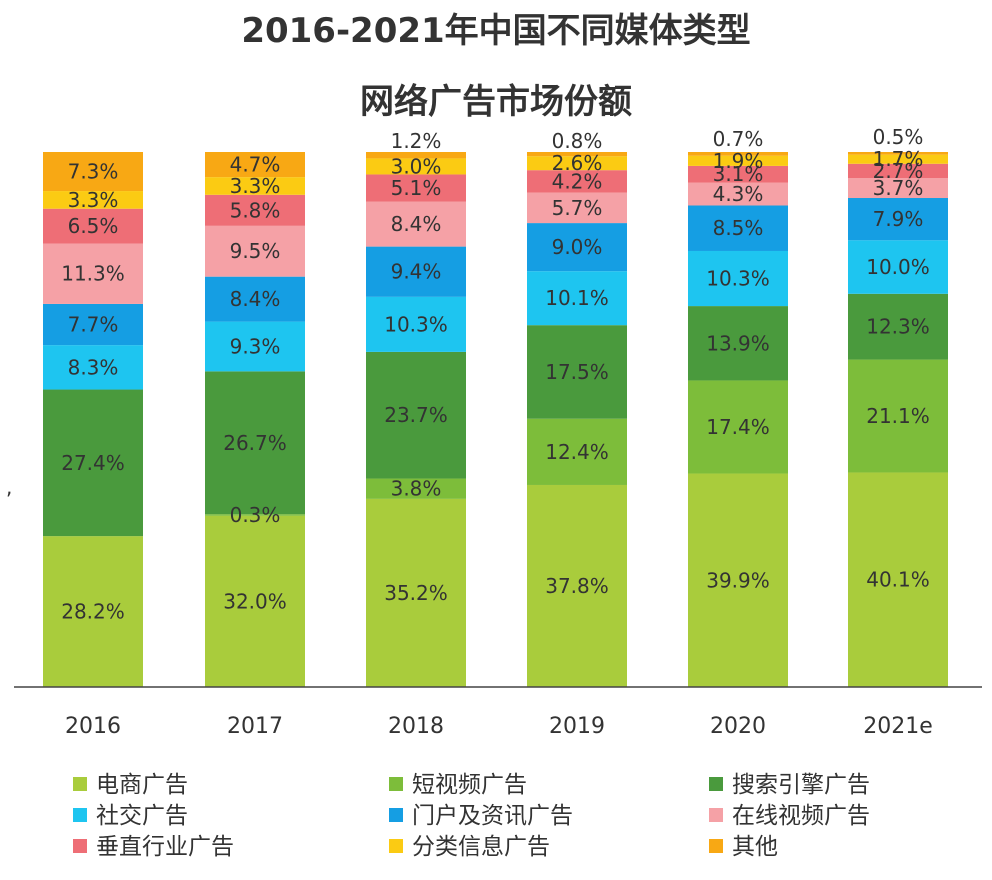  What do you see at coordinates (255, 726) in the screenshot?
I see `x-tick-label-2017: 2017` at bounding box center [255, 726].